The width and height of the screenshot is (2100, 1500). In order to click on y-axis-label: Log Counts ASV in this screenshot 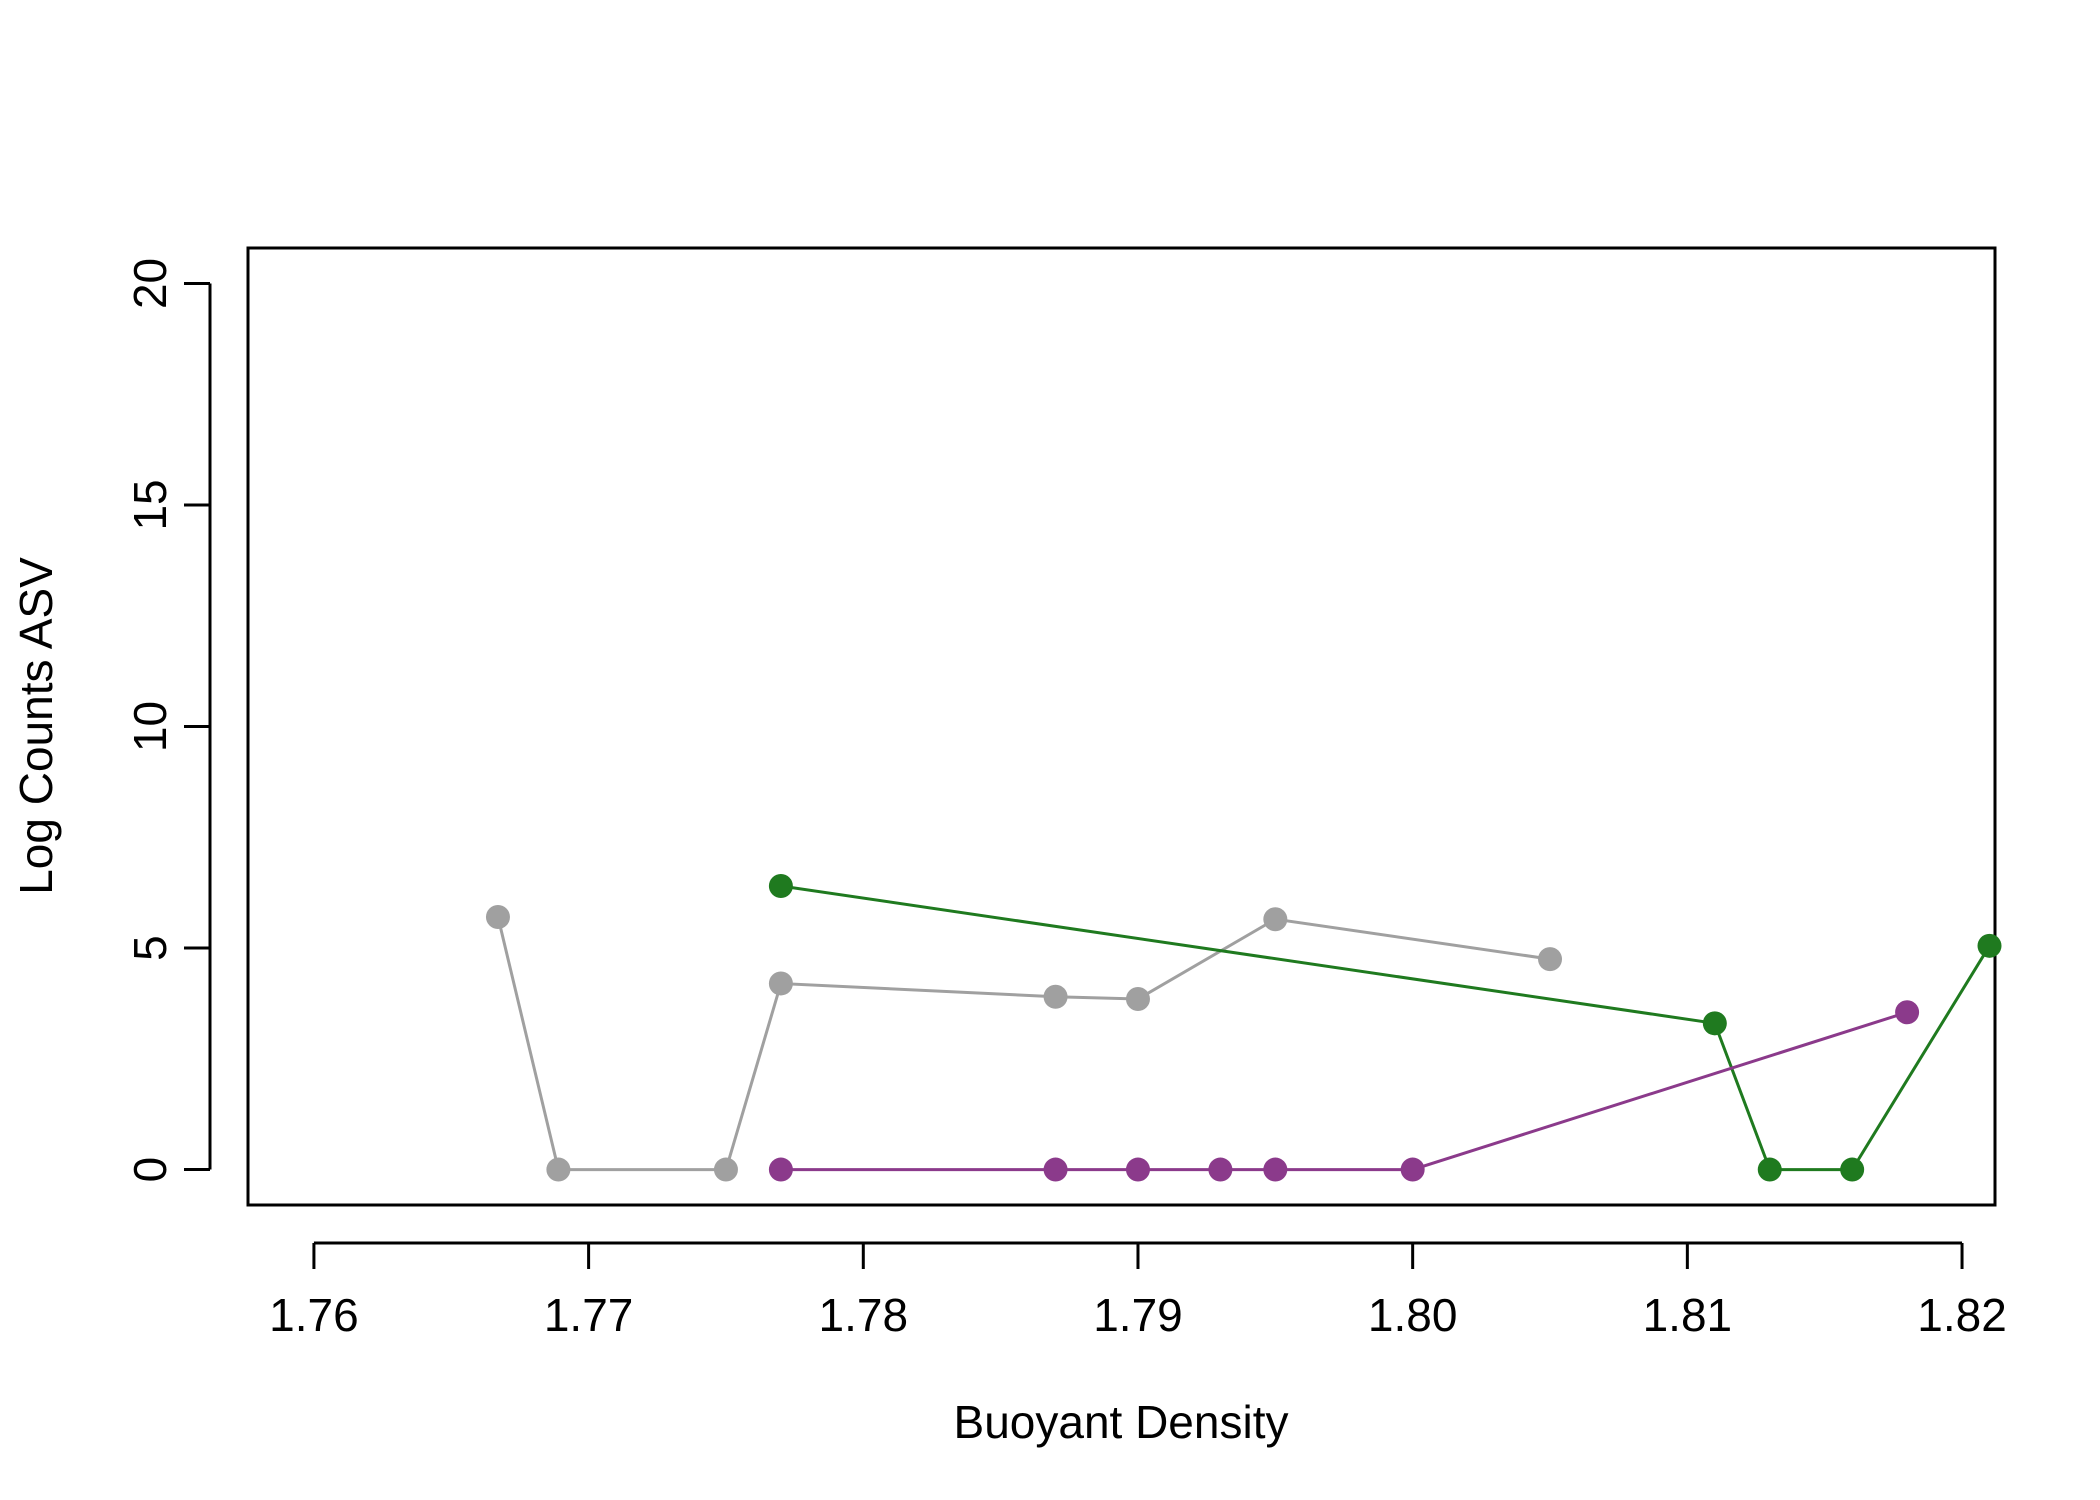, I will do `click(36, 726)`.